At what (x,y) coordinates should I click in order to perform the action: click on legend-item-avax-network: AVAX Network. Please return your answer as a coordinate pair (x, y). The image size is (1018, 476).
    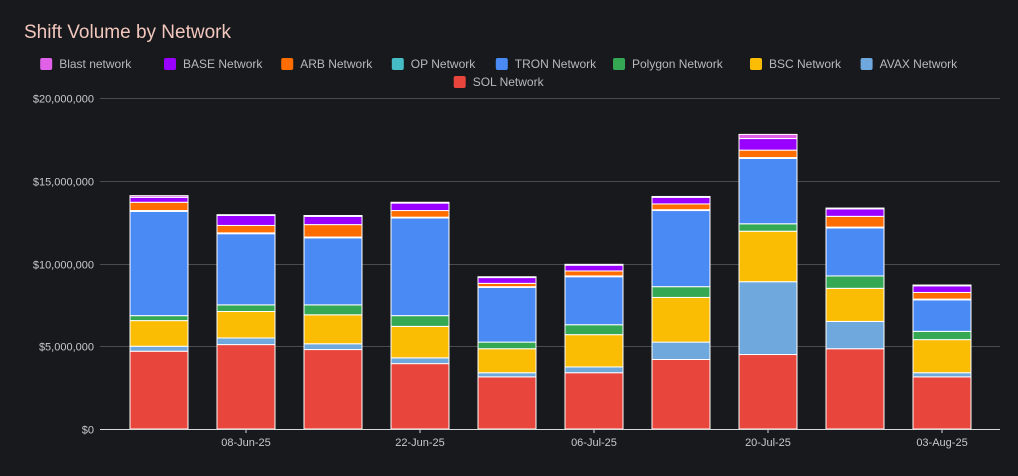
    Looking at the image, I should click on (909, 64).